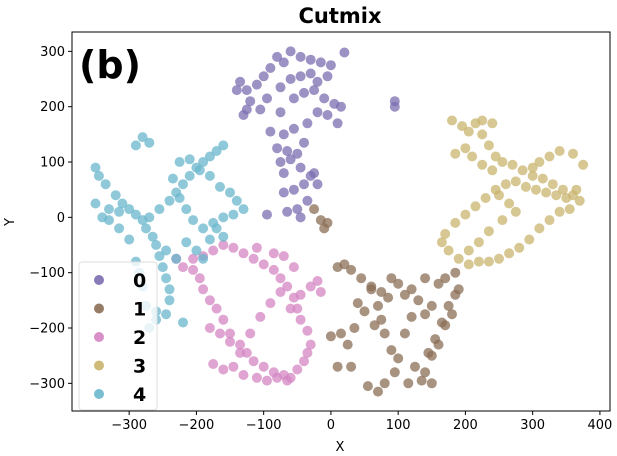 The width and height of the screenshot is (617, 456). I want to click on legend-label-3: 3, so click(139, 367).